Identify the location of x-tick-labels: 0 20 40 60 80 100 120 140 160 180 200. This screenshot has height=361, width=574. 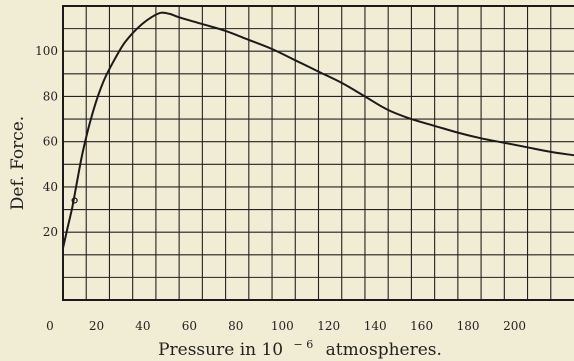
(286, 326).